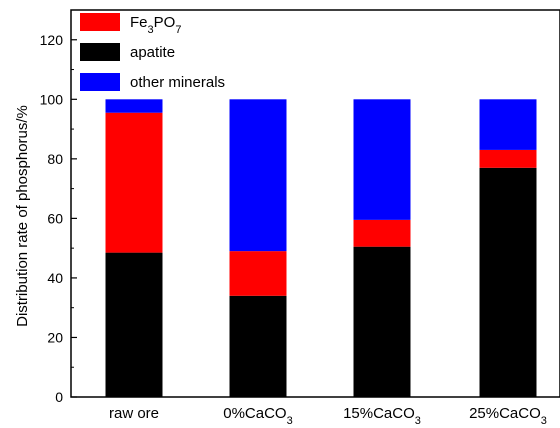 This screenshot has height=428, width=560. What do you see at coordinates (52, 99) in the screenshot?
I see `y-tick-label: 100` at bounding box center [52, 99].